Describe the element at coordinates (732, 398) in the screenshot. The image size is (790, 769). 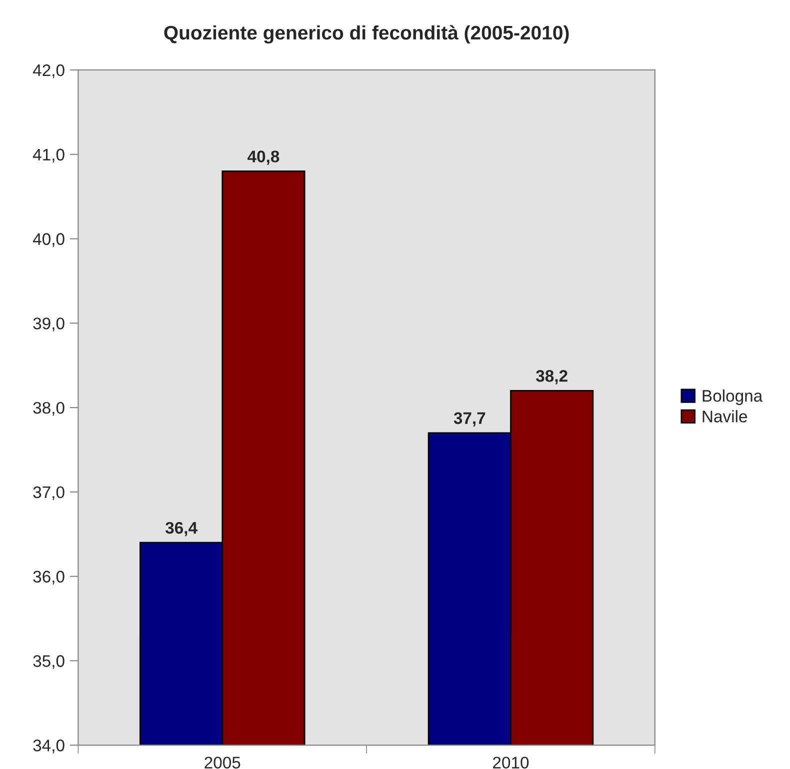
I see `legend-label: Bologna` at that location.